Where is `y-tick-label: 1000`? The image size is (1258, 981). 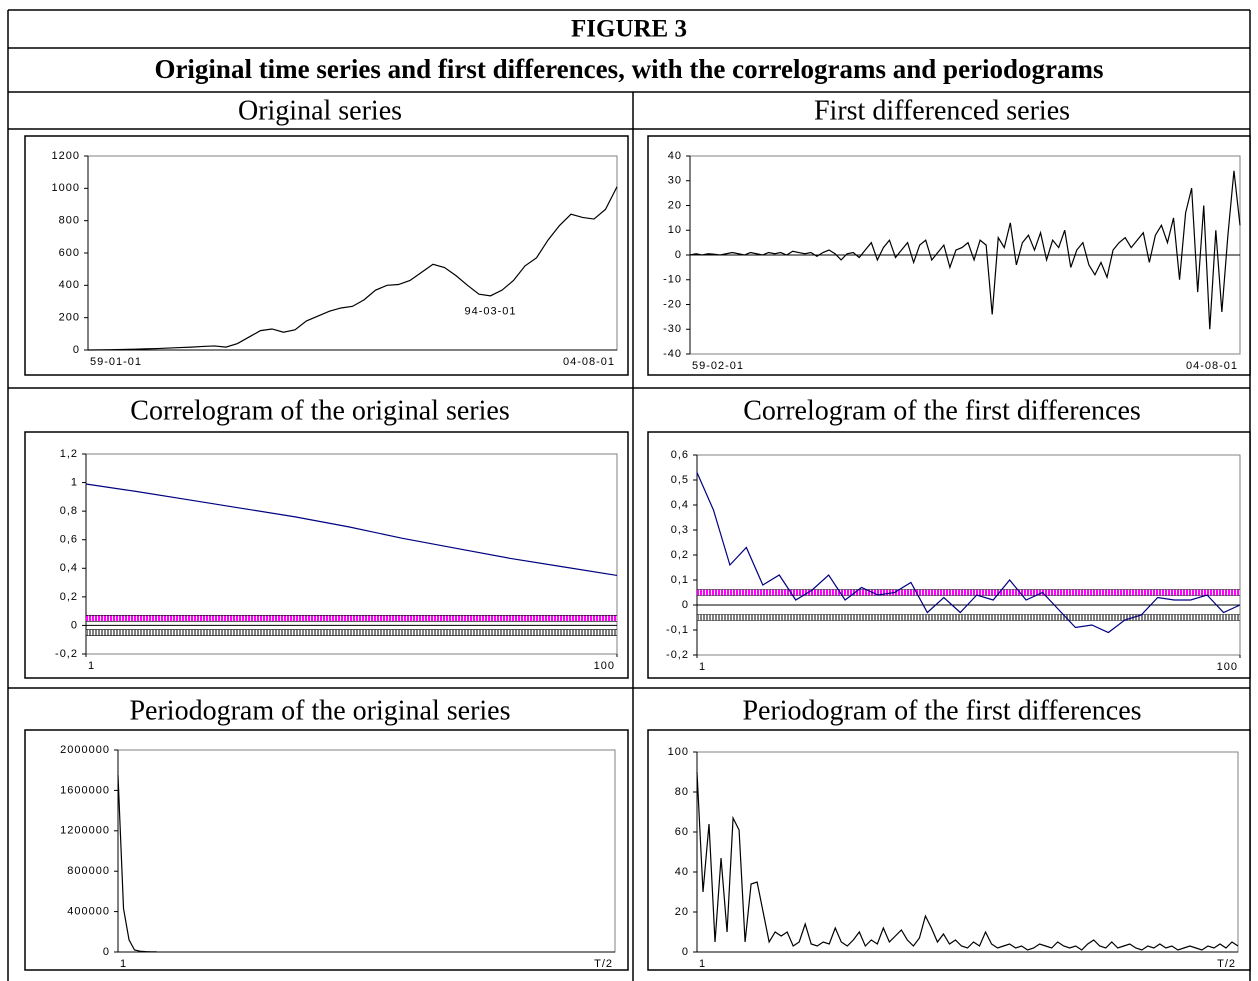
y-tick-label: 1000 is located at coordinates (66, 188).